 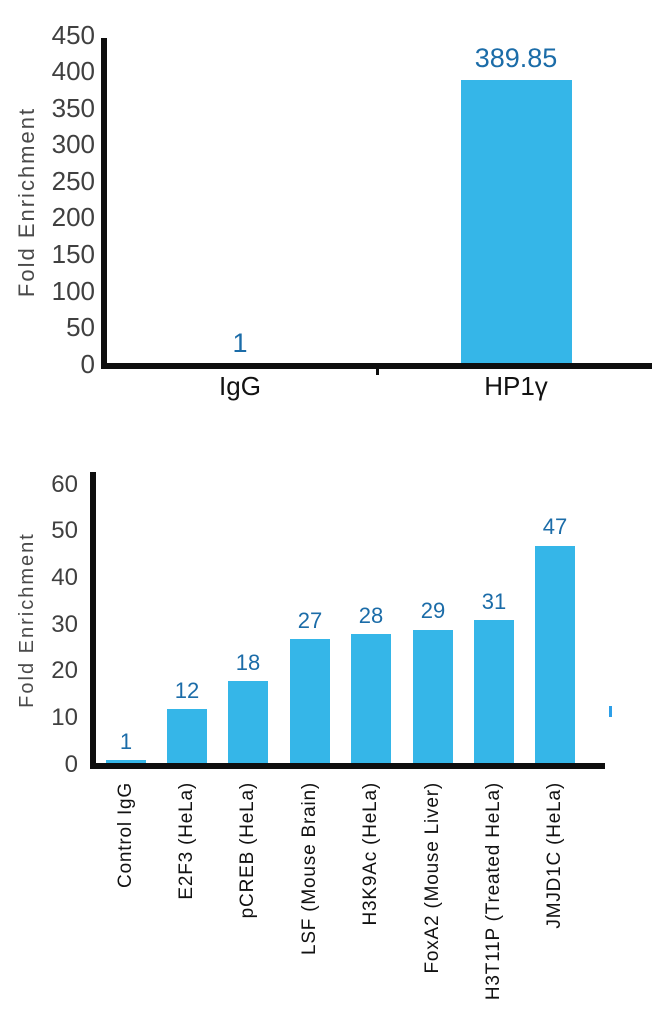 I want to click on x-category-label: H3T11P (Treated HeLa), so click(x=493, y=891).